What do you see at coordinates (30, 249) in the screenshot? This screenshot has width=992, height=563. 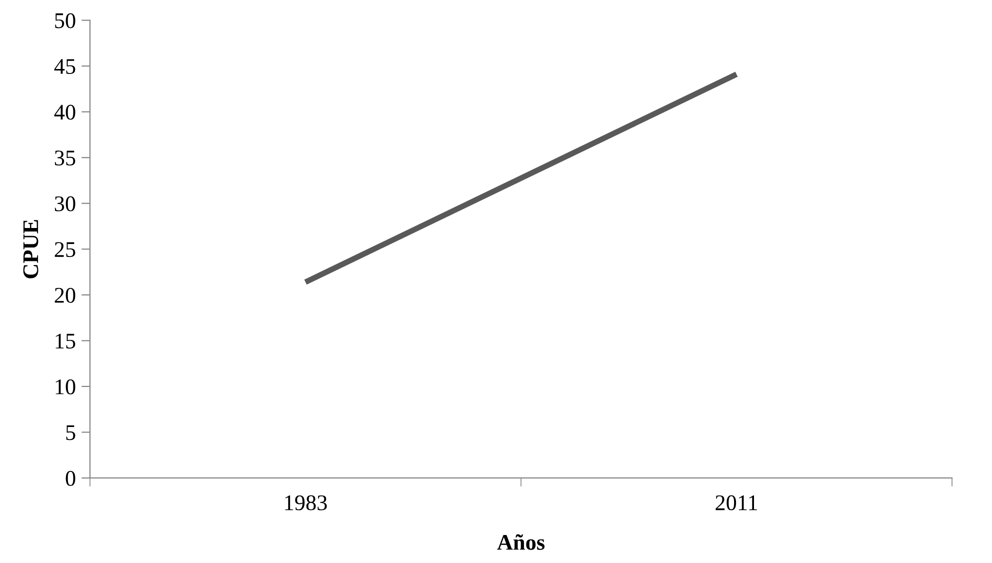 I see `y-axis-title: CPUE` at bounding box center [30, 249].